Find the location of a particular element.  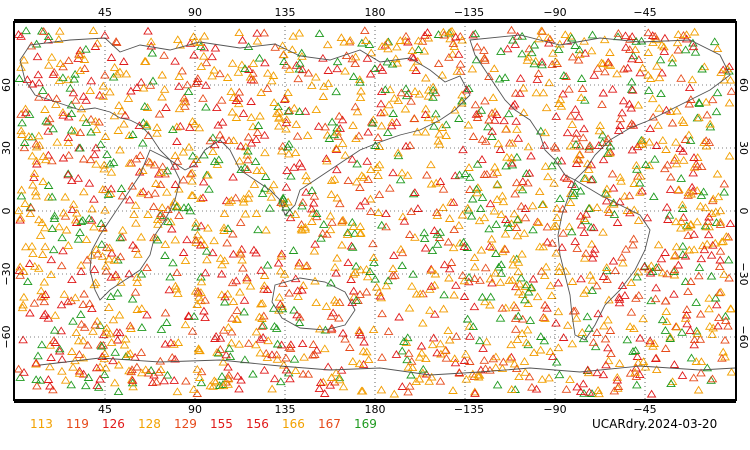

color-legend: 113 119 126 128 129 155 156 166 167 169 is located at coordinates (210, 424).